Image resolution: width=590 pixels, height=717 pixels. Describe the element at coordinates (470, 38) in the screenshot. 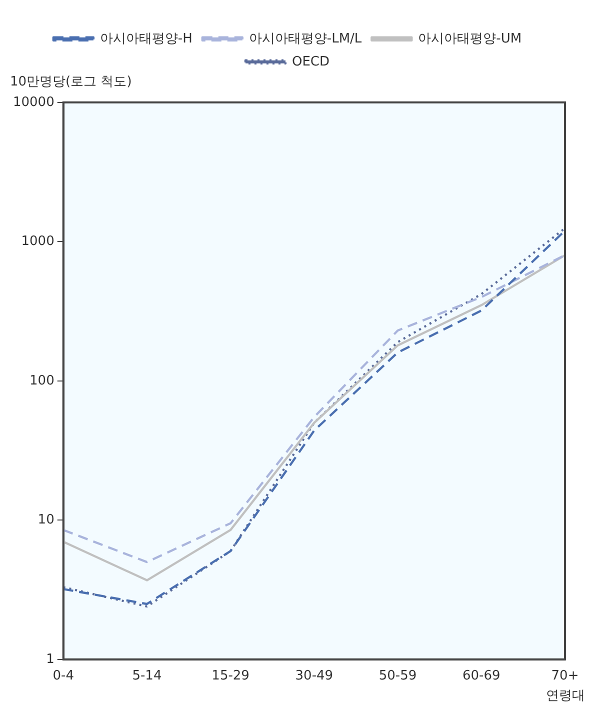

I see `legend-label: 아시아태평양-UM` at that location.